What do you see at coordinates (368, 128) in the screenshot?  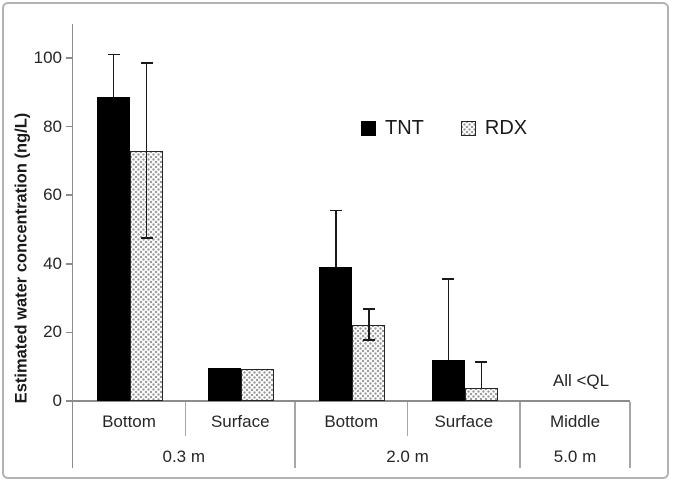 I see `legend-swatch-tnt-icon` at bounding box center [368, 128].